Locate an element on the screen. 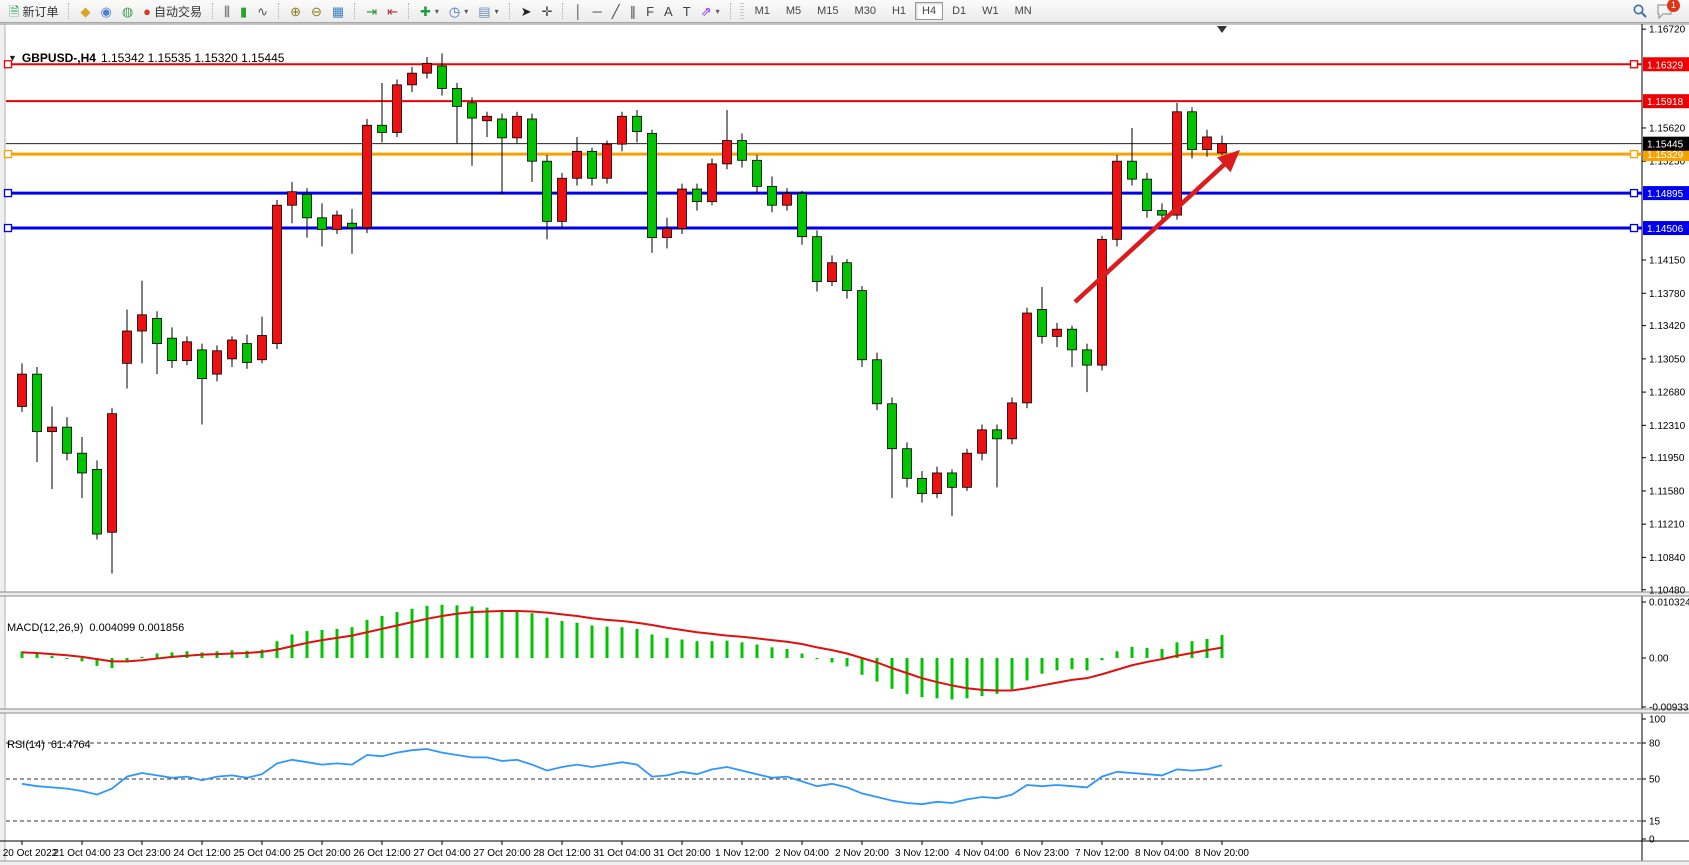 This screenshot has height=865, width=1689. templates-button: ▤ ▾ is located at coordinates (488, 11).